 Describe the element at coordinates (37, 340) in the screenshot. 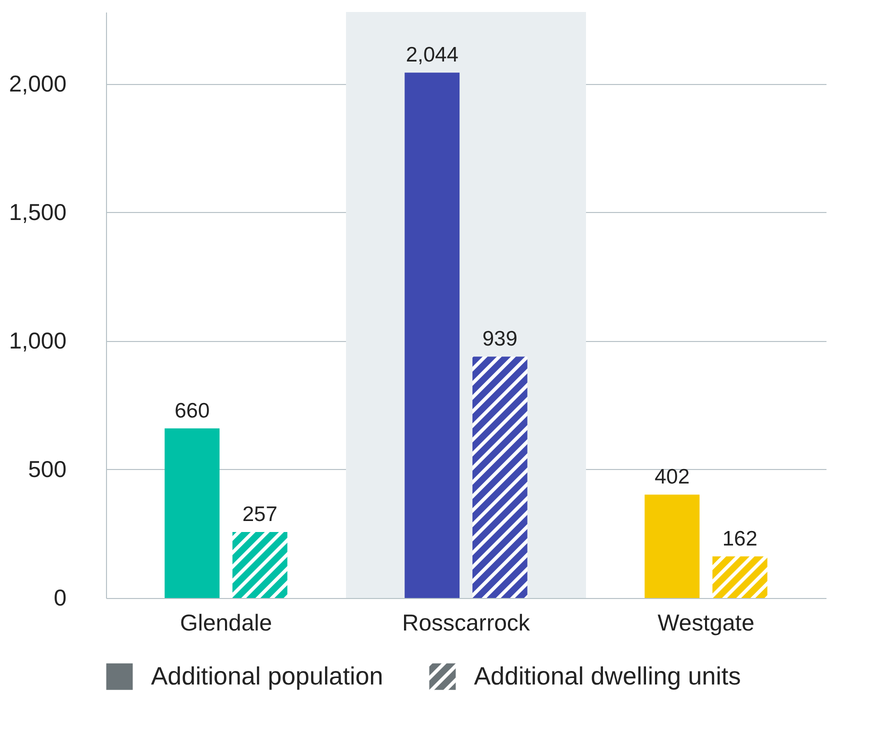

I see `y-tick-label: 1,000` at that location.